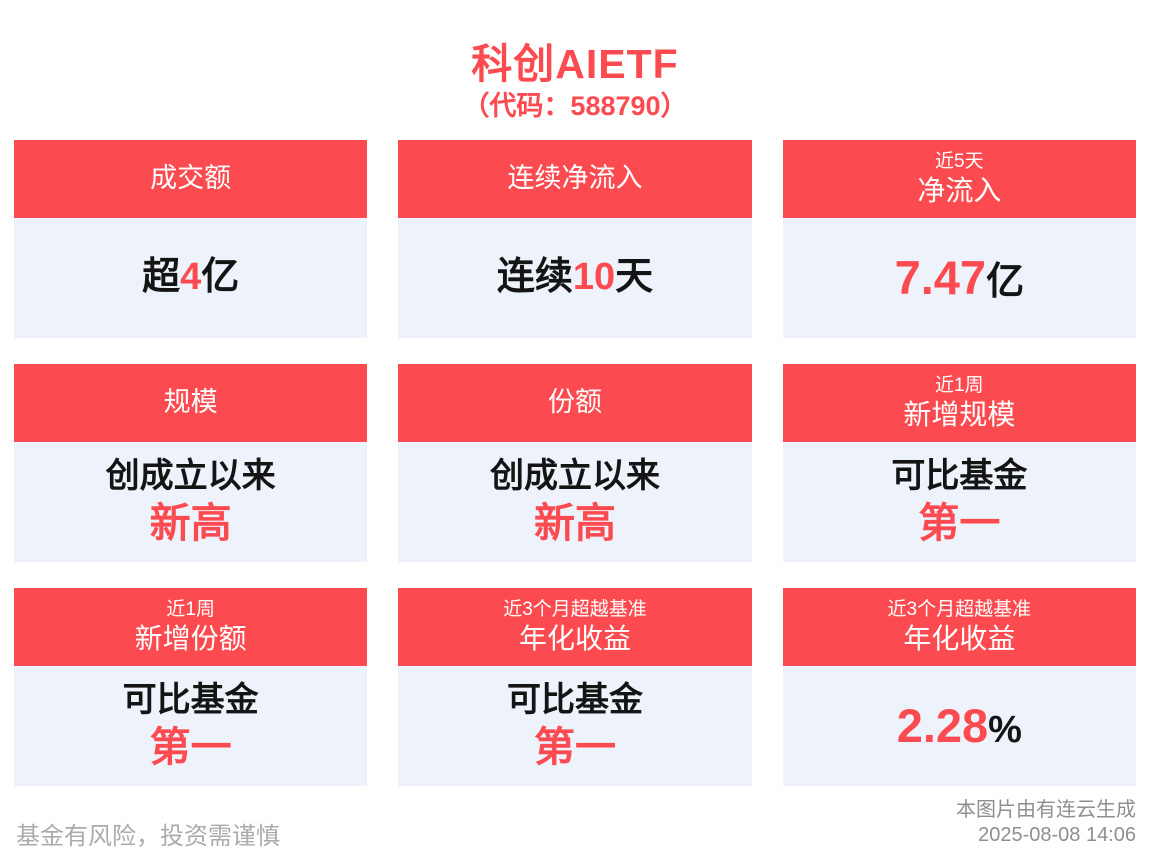  I want to click on card-annualized-excess-return-3m-rank: 近3个月超越基准年化收益 可比基金 第一, so click(575, 687).